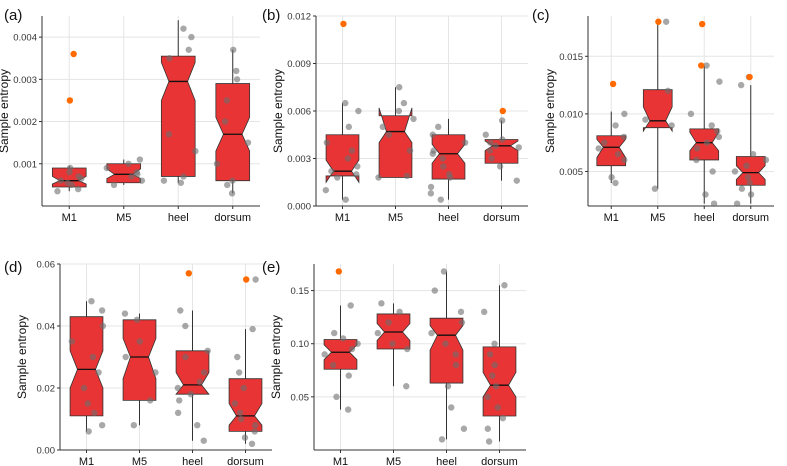 This screenshot has width=787, height=466. What do you see at coordinates (25, 38) in the screenshot?
I see `y-tick-label: 0.004` at bounding box center [25, 38].